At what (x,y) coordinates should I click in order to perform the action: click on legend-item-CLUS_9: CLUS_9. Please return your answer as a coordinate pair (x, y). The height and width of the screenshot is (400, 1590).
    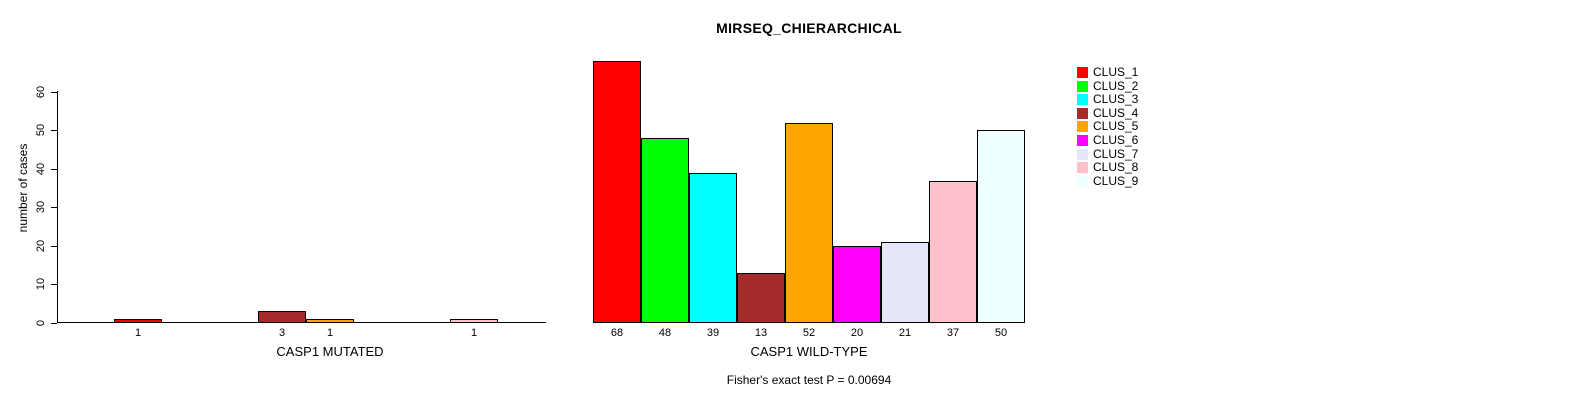
    Looking at the image, I should click on (1107, 181).